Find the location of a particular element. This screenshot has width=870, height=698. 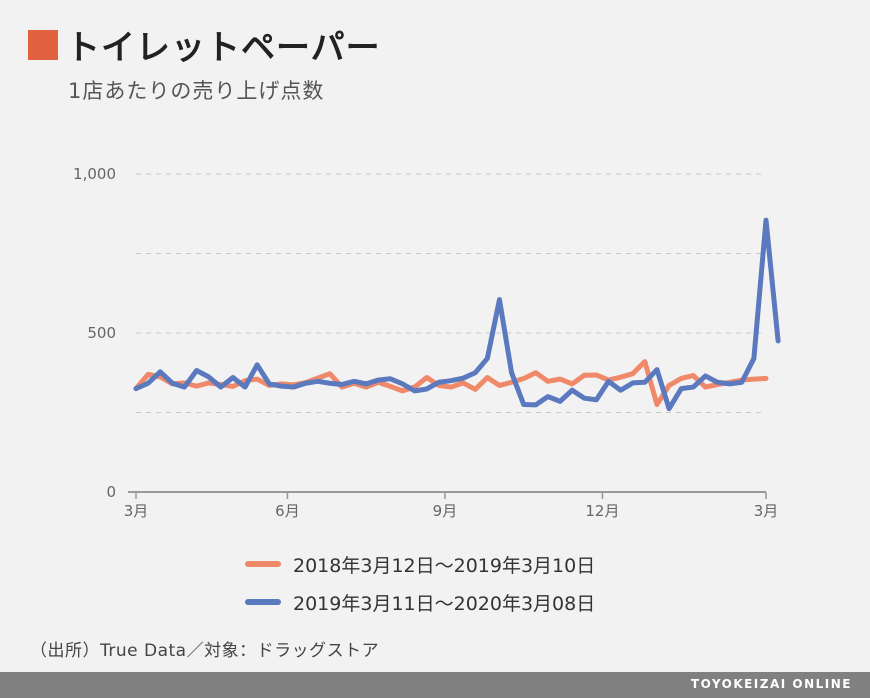

chart-title-row: トイレットペーパー is located at coordinates (204, 44).